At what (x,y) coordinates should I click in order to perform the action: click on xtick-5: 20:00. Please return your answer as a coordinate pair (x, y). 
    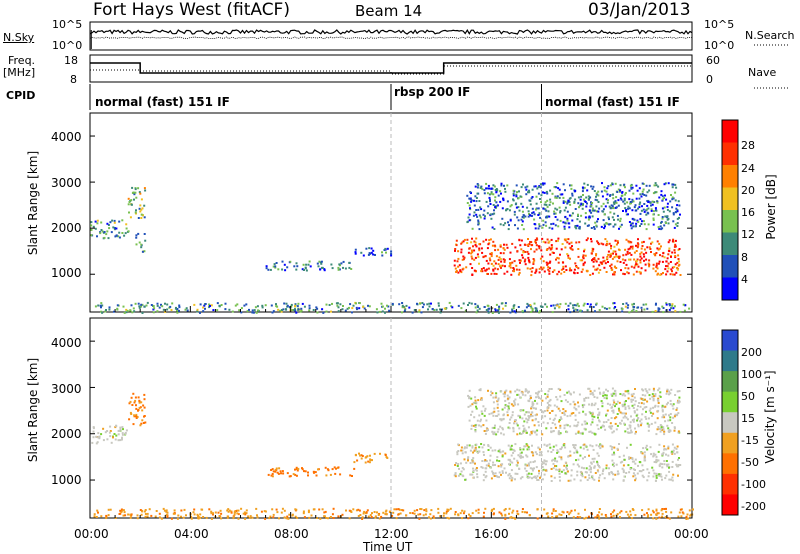
    Looking at the image, I should click on (591, 534).